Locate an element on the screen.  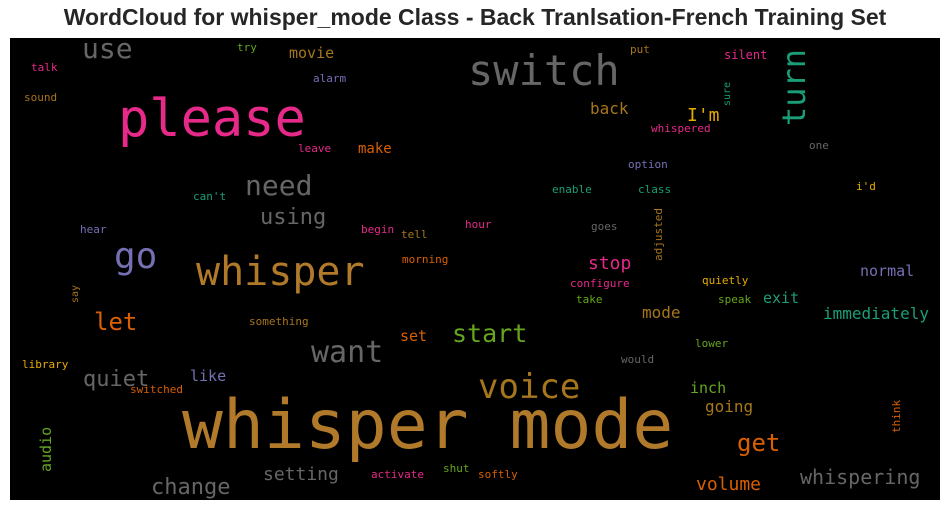
word-put: put is located at coordinates (640, 49).